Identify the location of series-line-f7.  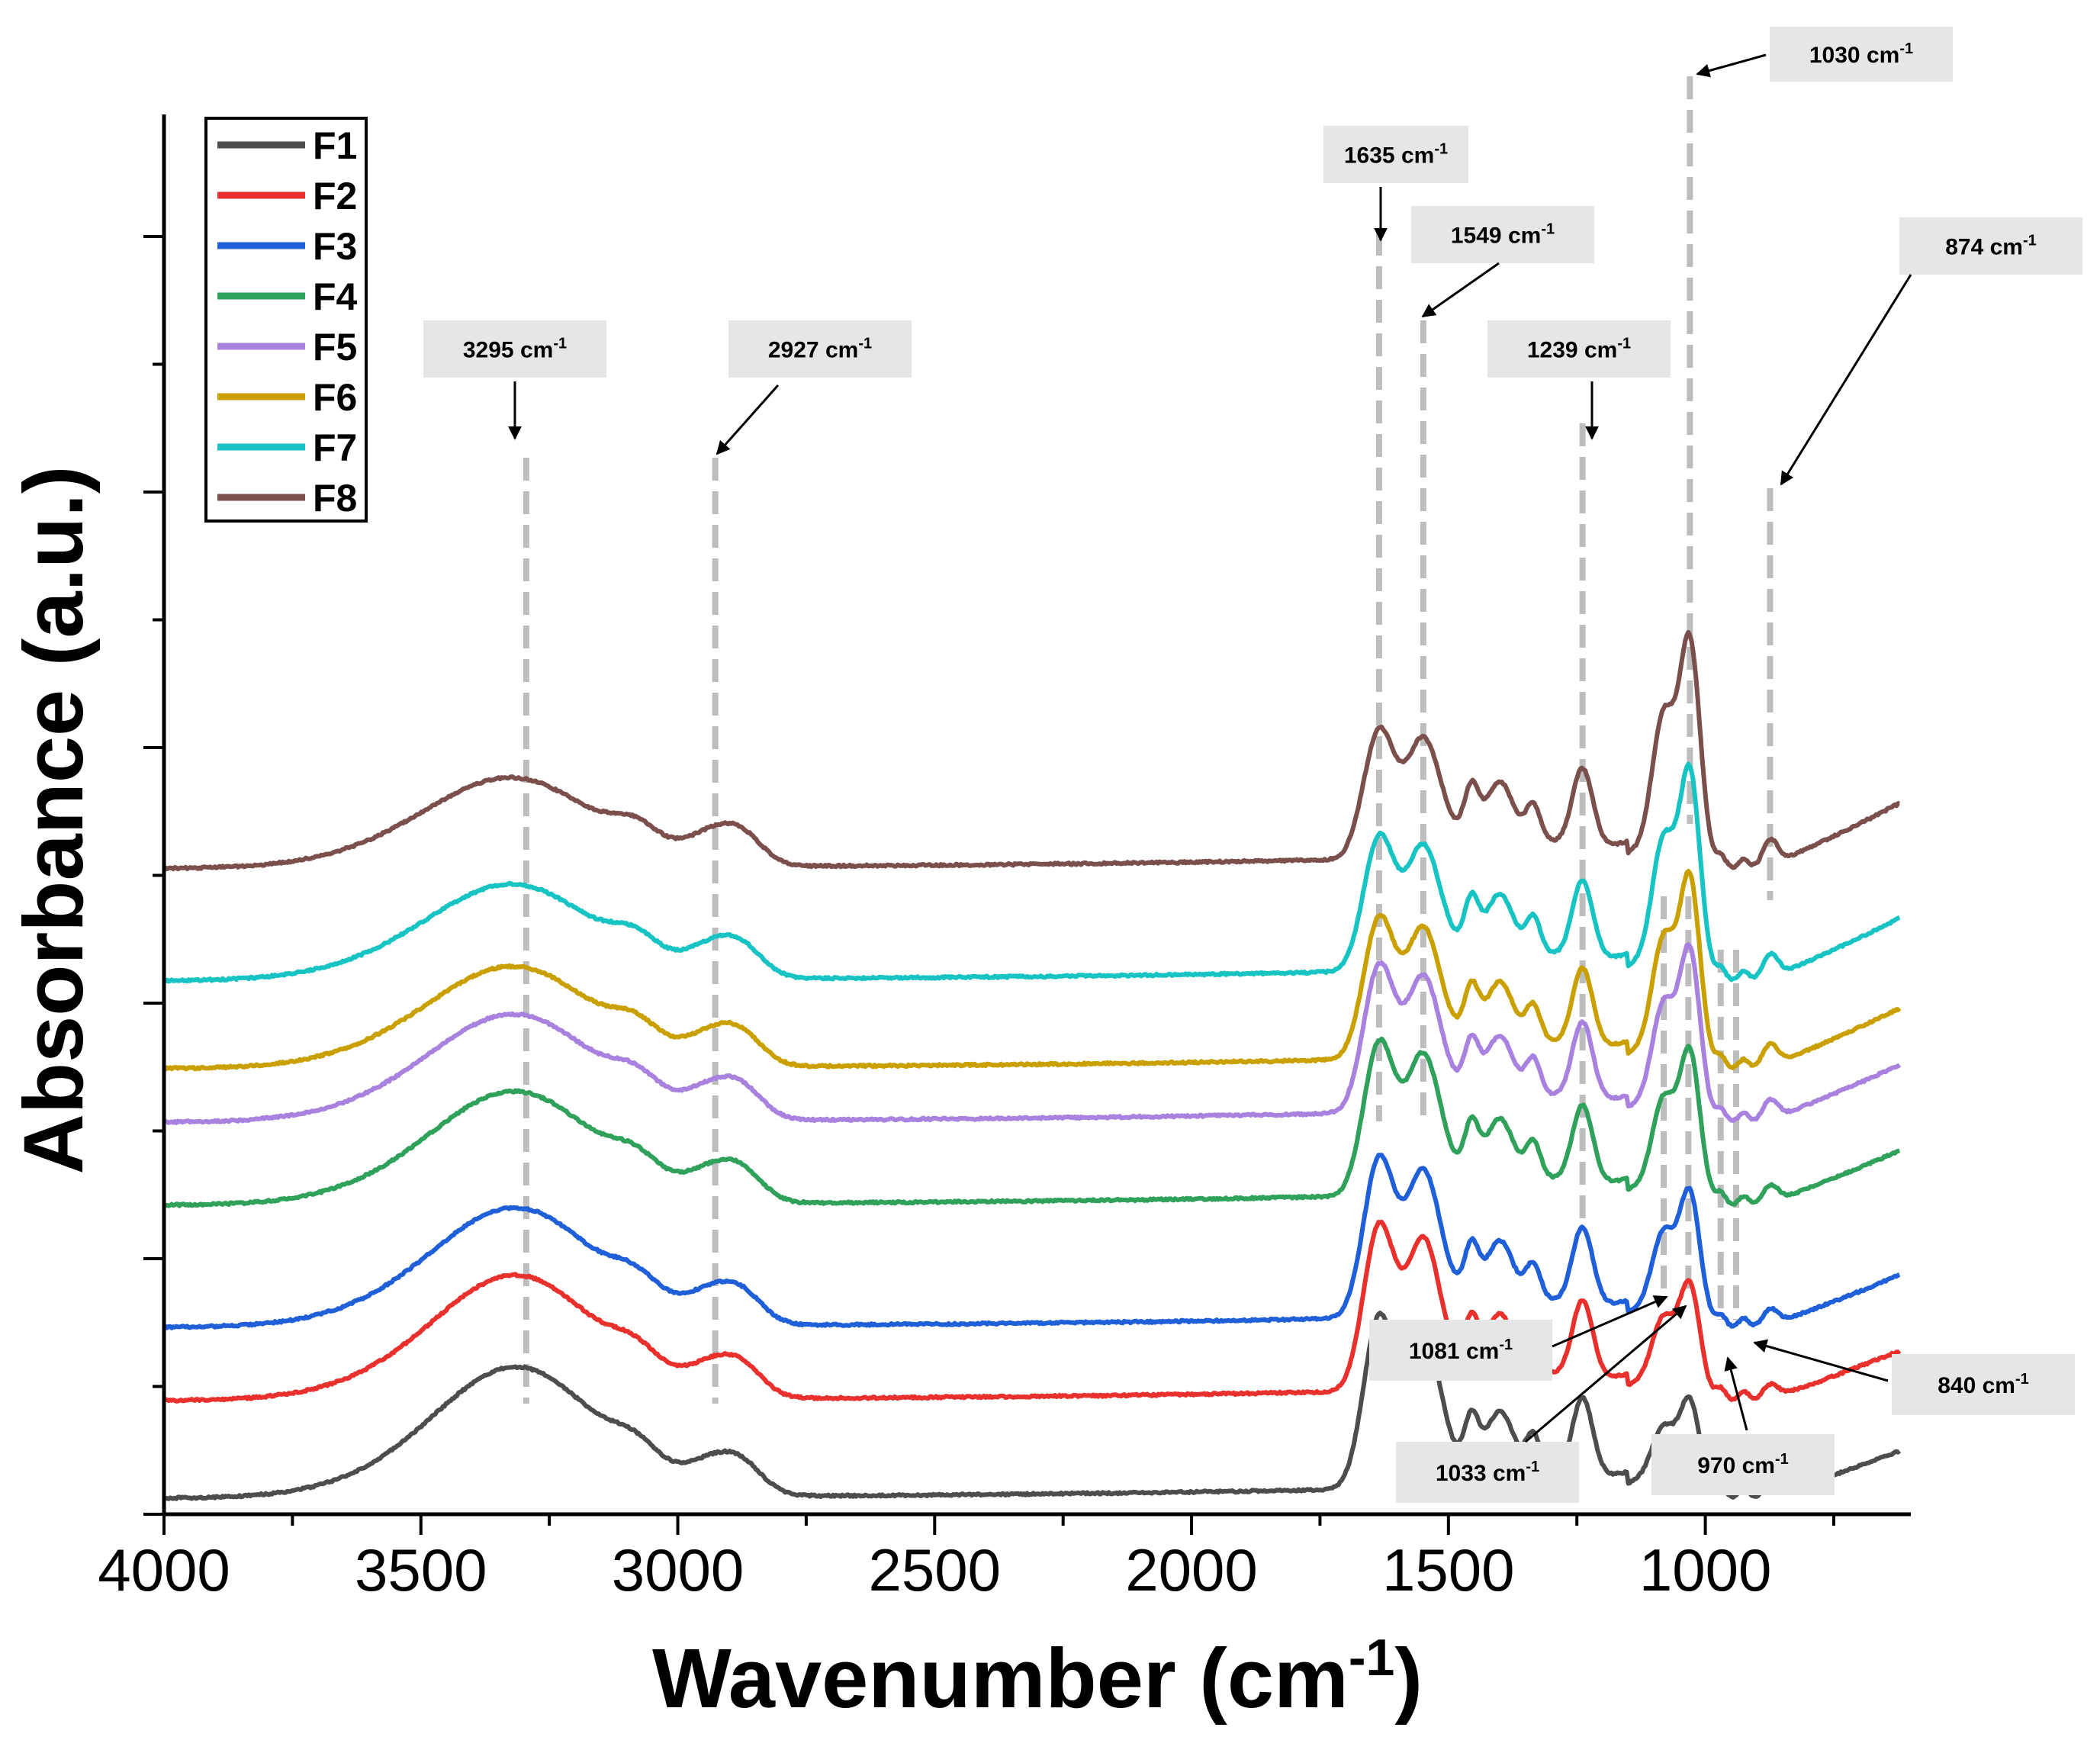
(1031, 873).